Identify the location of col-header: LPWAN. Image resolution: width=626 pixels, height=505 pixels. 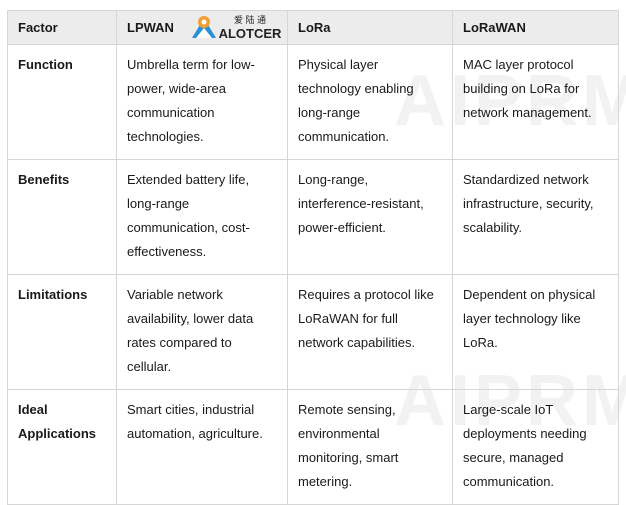
(202, 27).